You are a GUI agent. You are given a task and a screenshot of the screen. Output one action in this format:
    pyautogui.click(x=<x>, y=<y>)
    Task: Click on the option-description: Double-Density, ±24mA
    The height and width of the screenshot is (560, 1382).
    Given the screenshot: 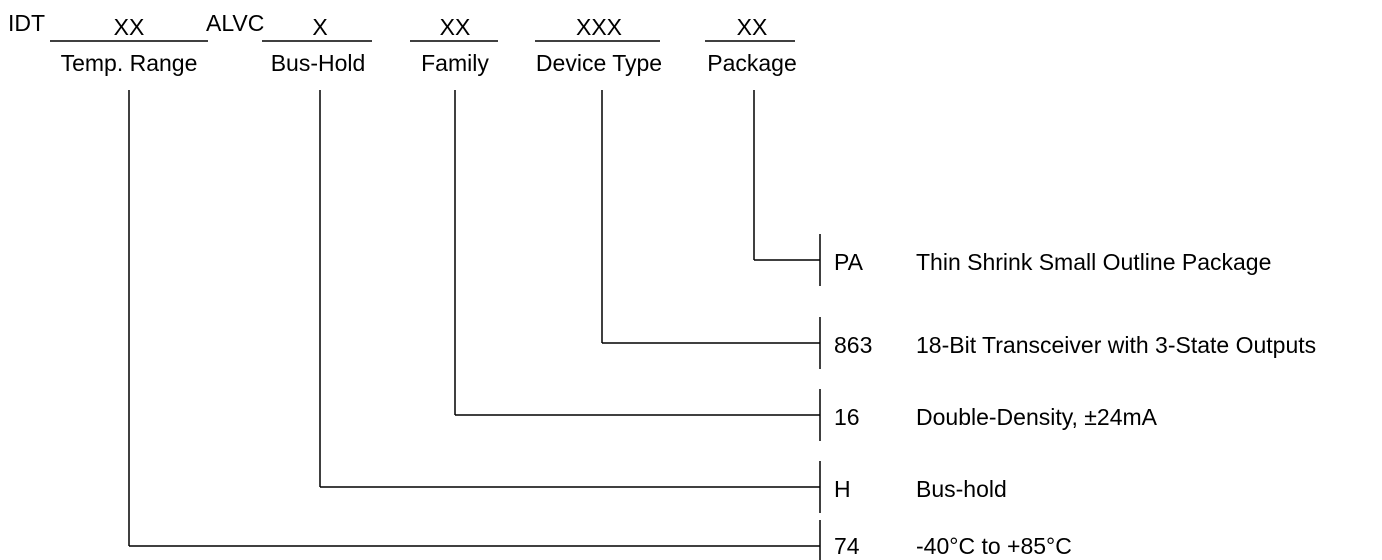 What is the action you would take?
    pyautogui.click(x=1037, y=417)
    